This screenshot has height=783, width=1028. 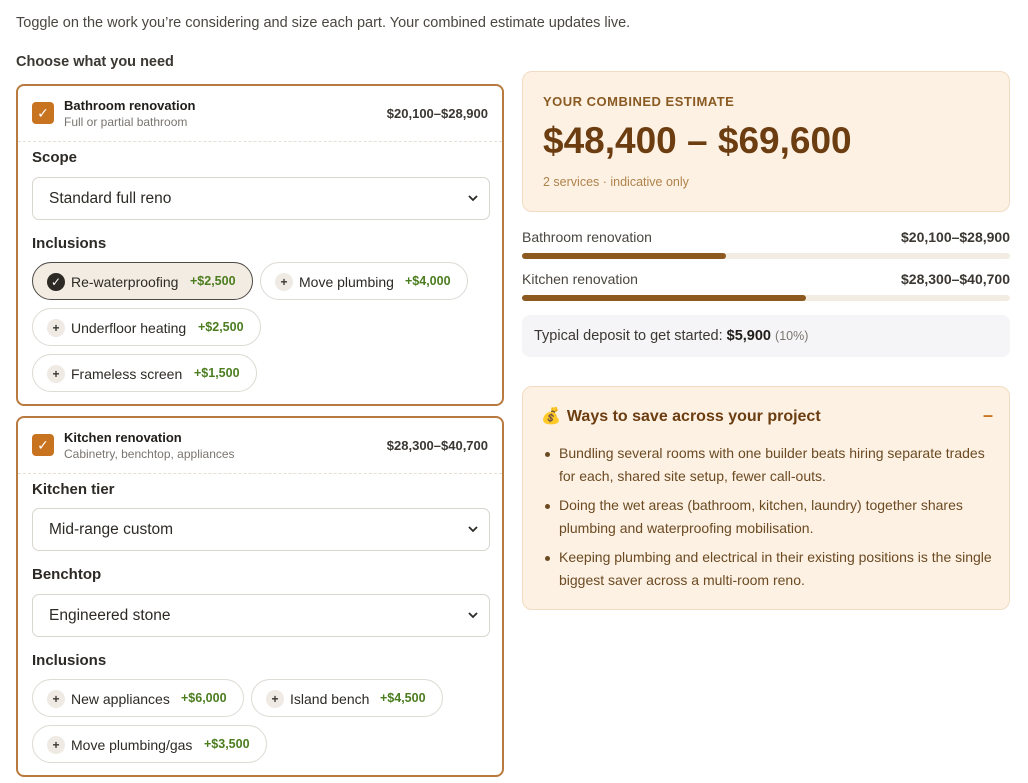 I want to click on savings-header: 💰 Ways to save across your project, so click(x=681, y=416).